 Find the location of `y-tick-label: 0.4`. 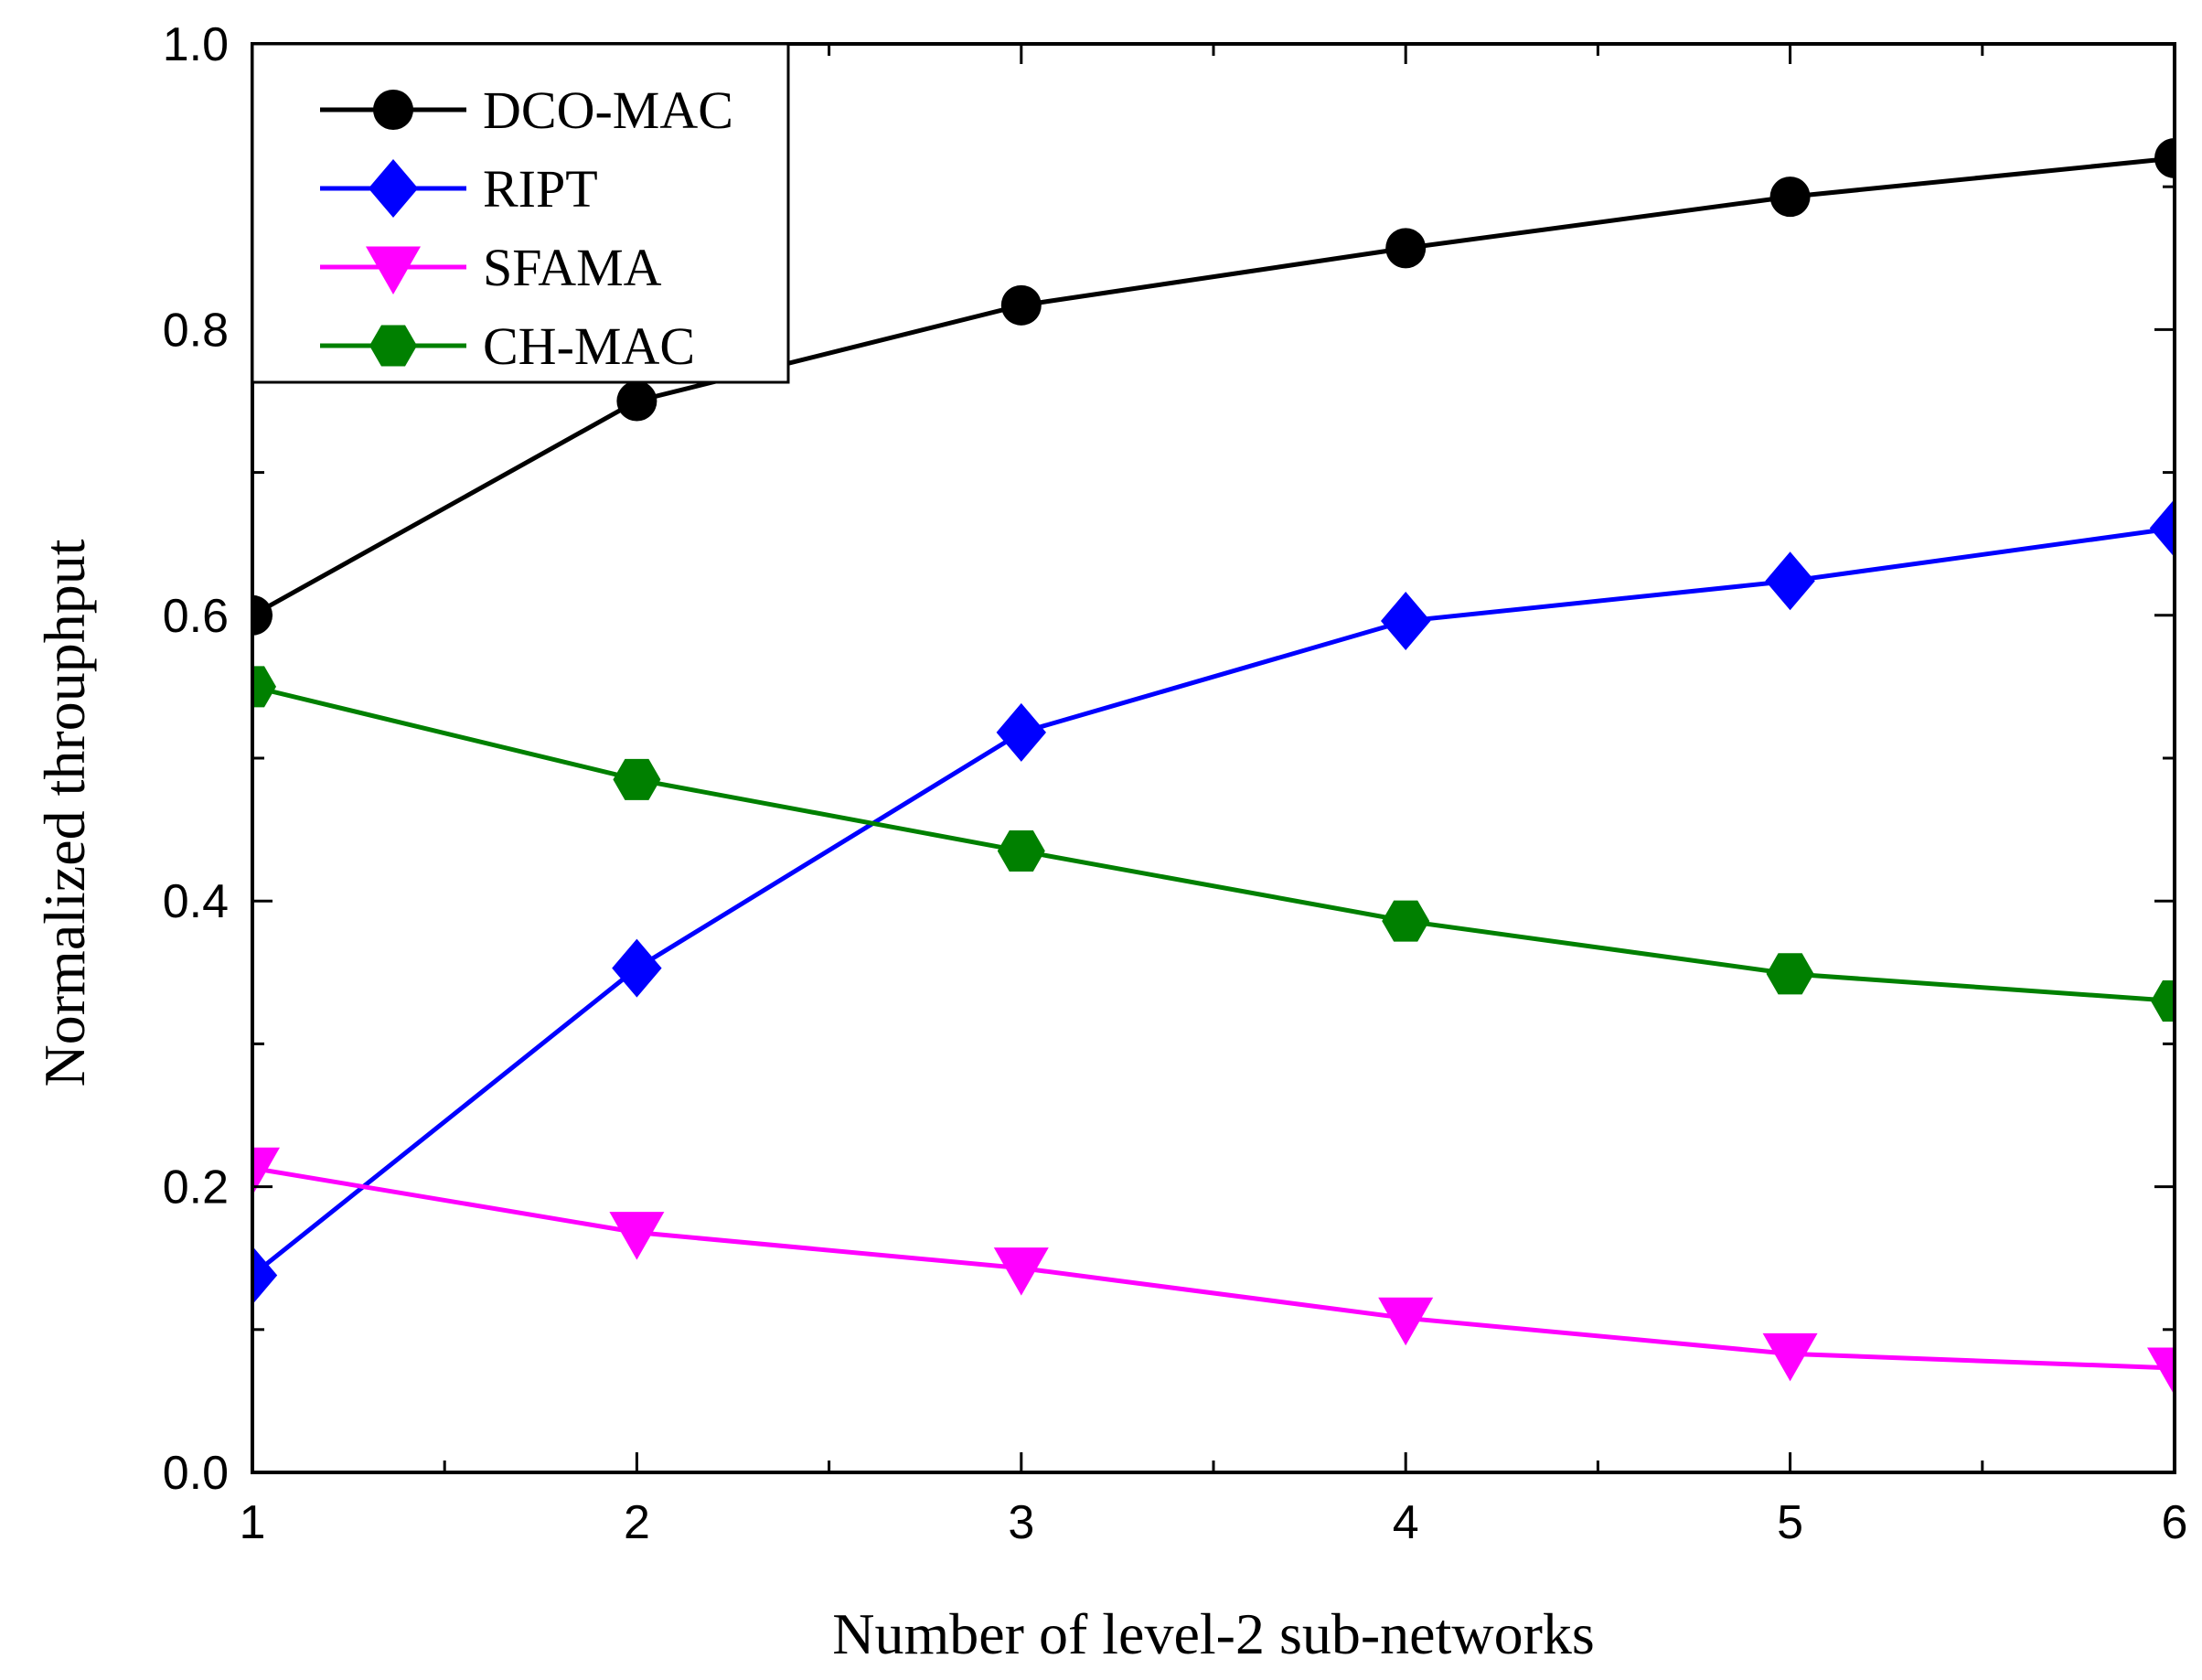

y-tick-label: 0.4 is located at coordinates (196, 901).